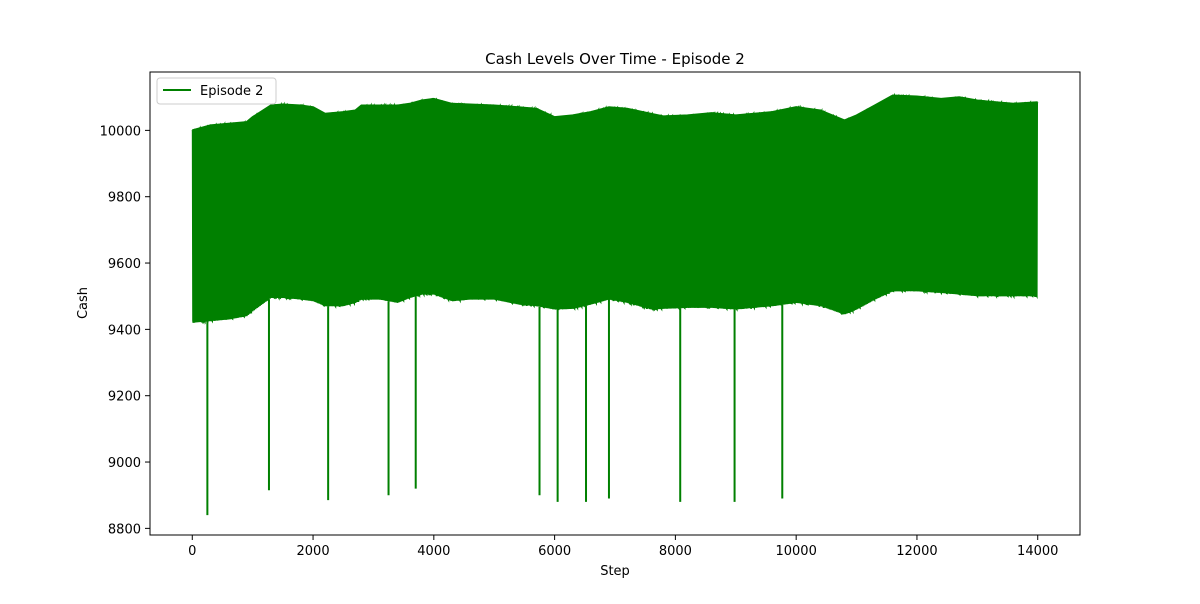 This screenshot has width=1200, height=604. What do you see at coordinates (124, 397) in the screenshot?
I see `y-tick-label: 9200` at bounding box center [124, 397].